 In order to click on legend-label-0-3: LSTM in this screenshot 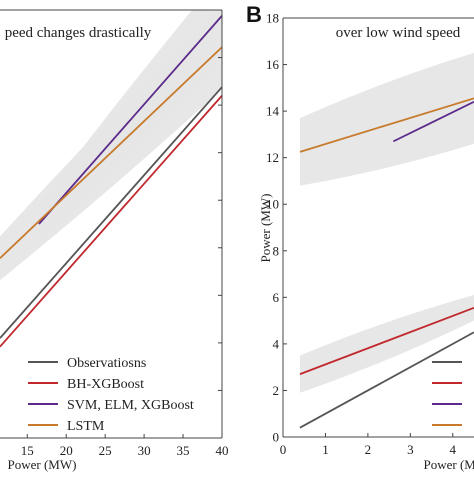, I will do `click(86, 426)`.